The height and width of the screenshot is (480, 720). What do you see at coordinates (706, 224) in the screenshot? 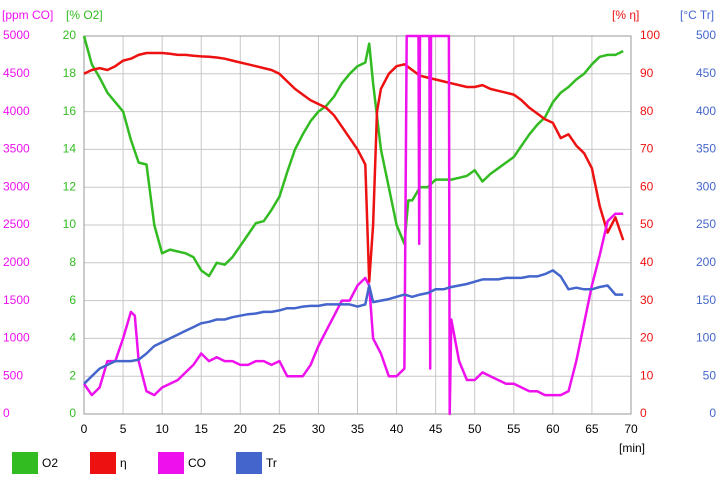
I see `y-tick-label: 250` at bounding box center [706, 224].